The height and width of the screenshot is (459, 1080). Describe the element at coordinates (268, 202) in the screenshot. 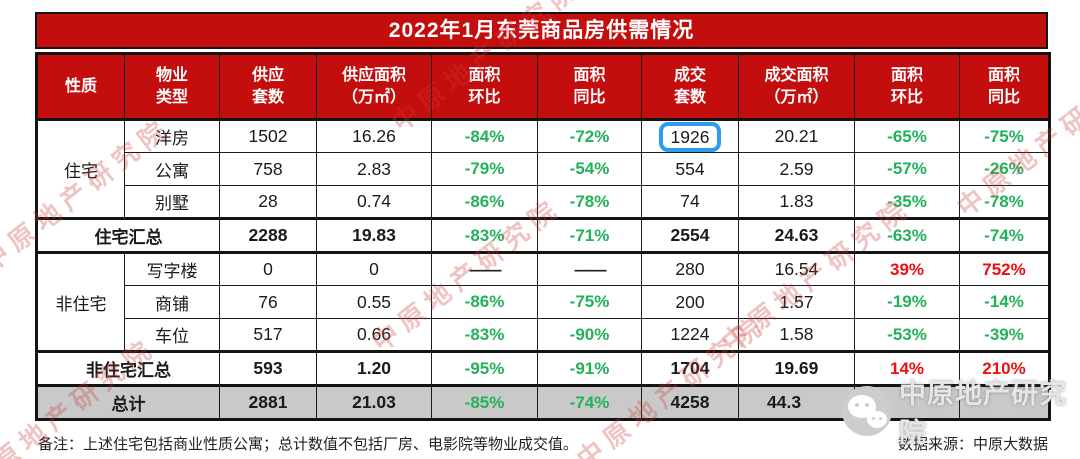

I see `cell-bieshu-supply-units: 28` at that location.